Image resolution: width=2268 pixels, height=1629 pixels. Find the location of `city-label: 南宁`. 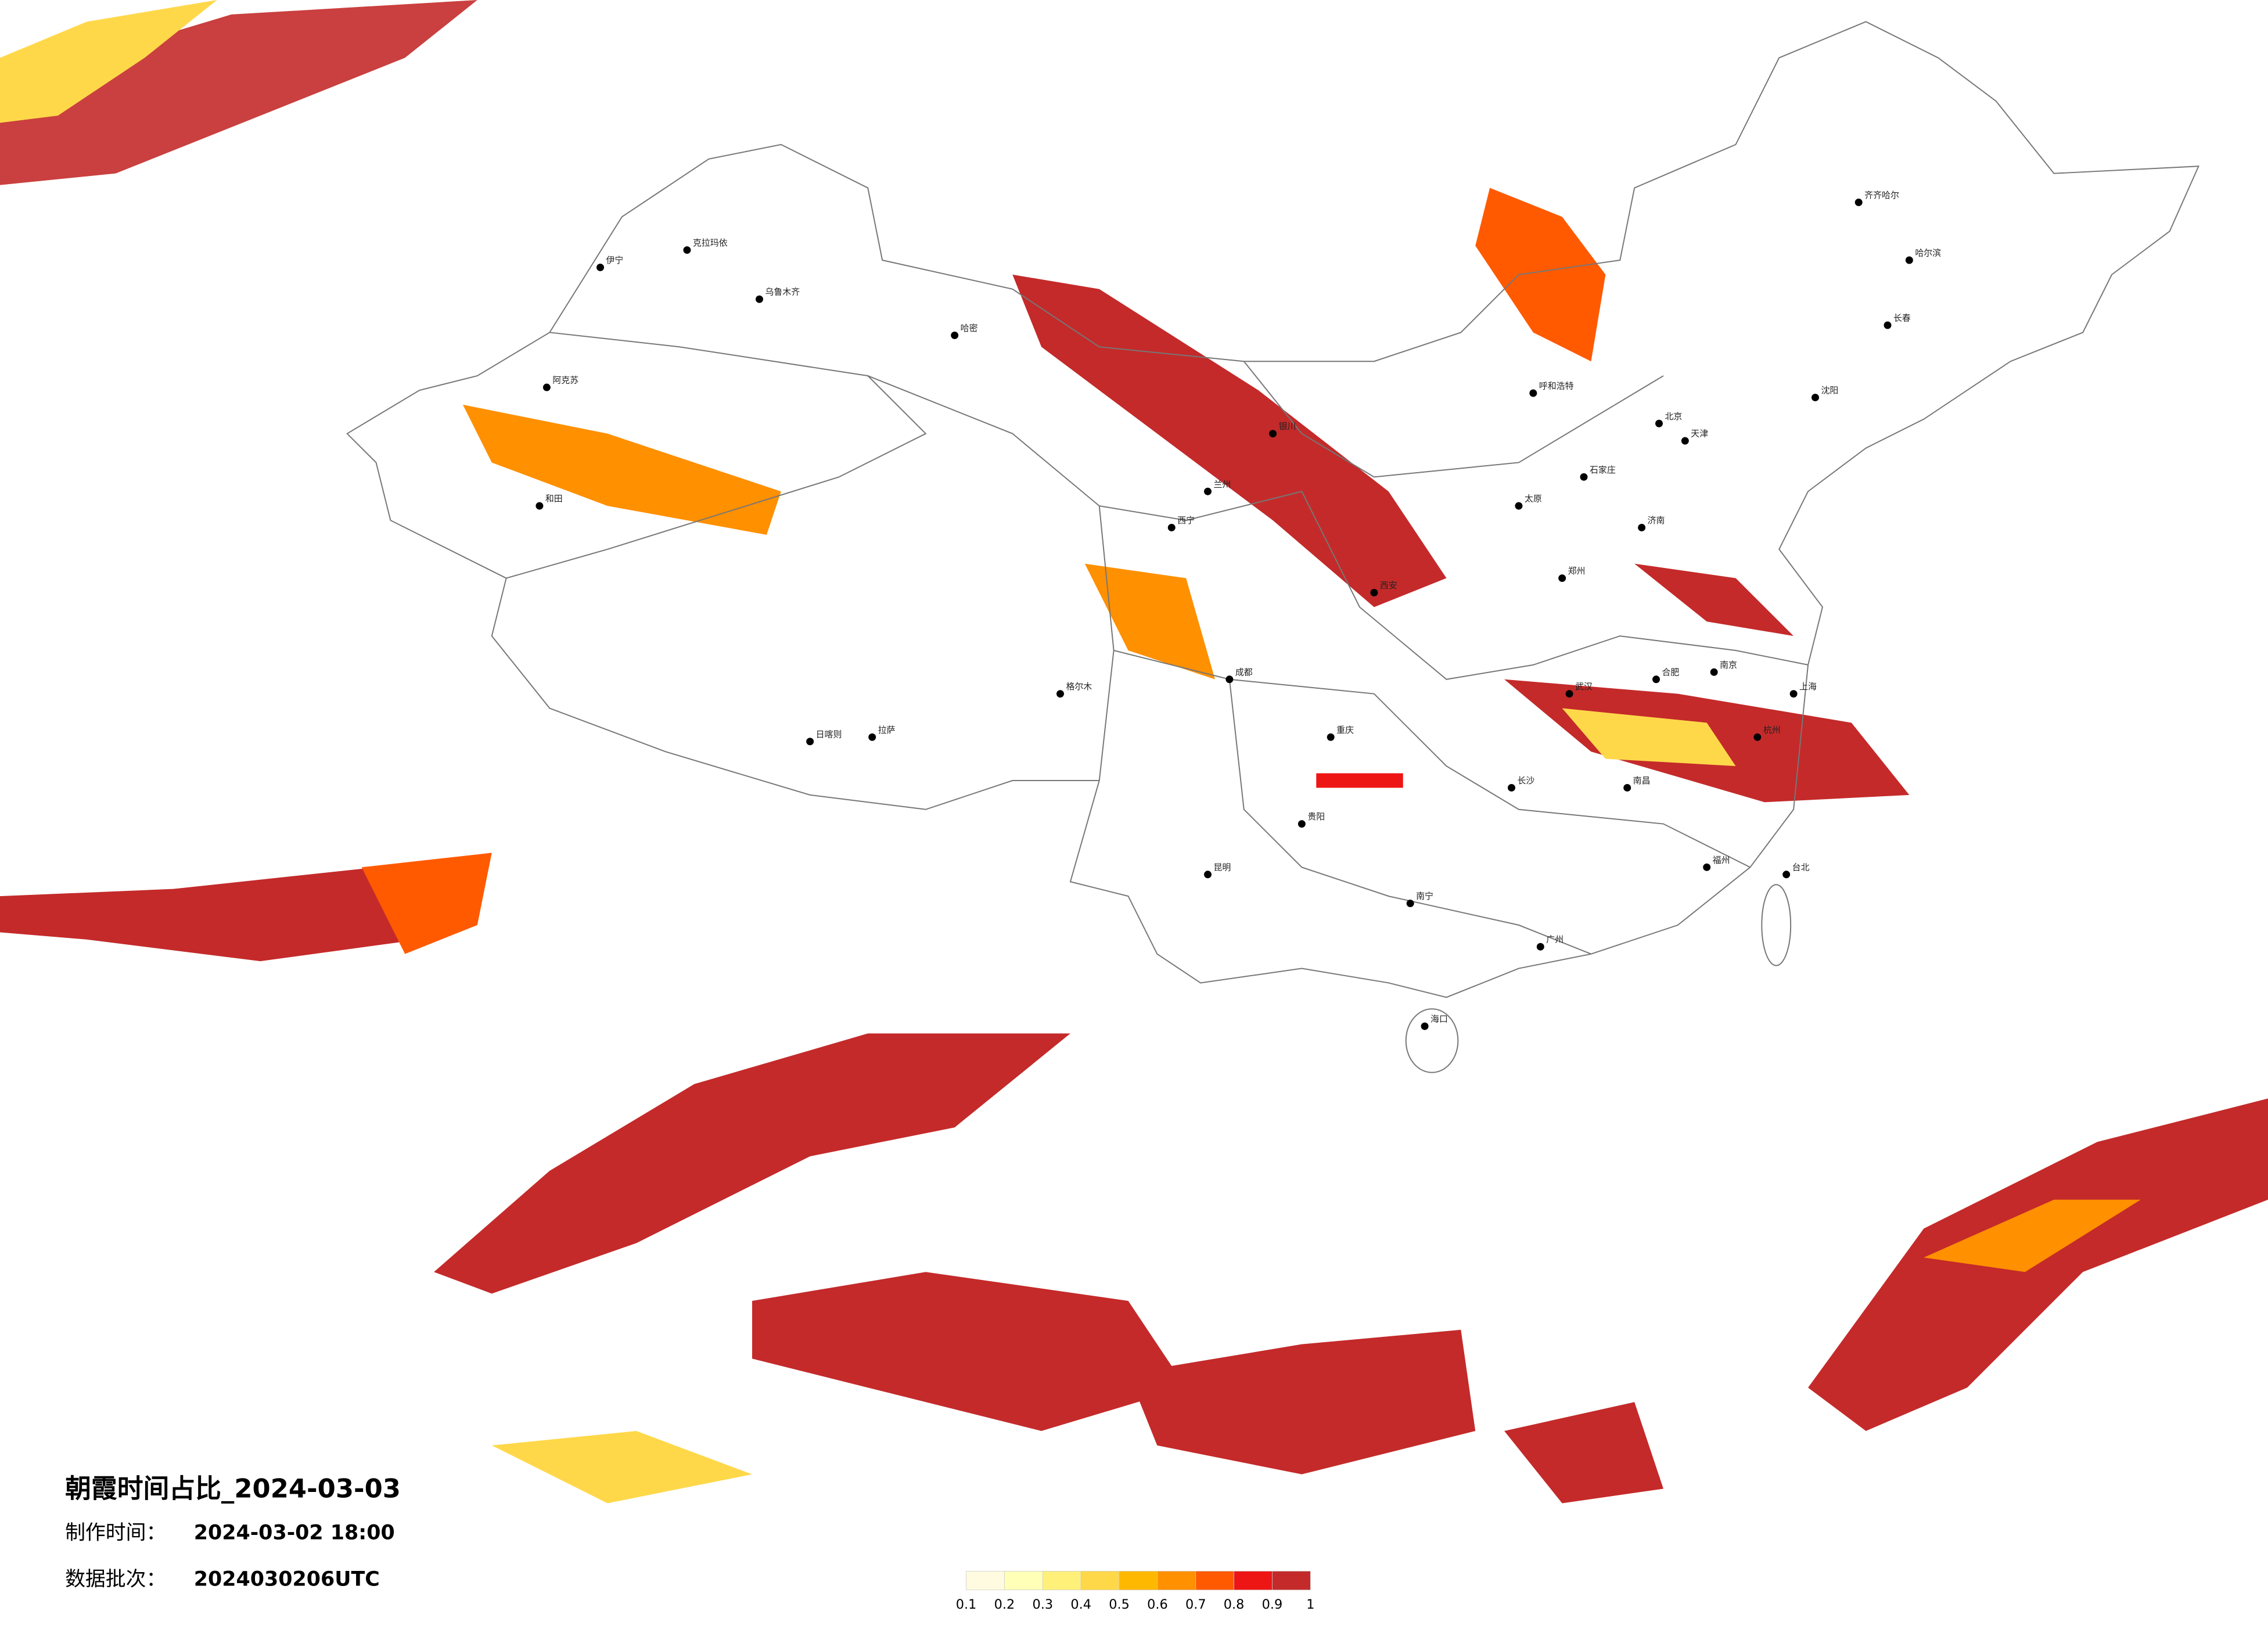

city-label: 南宁 is located at coordinates (1424, 896).